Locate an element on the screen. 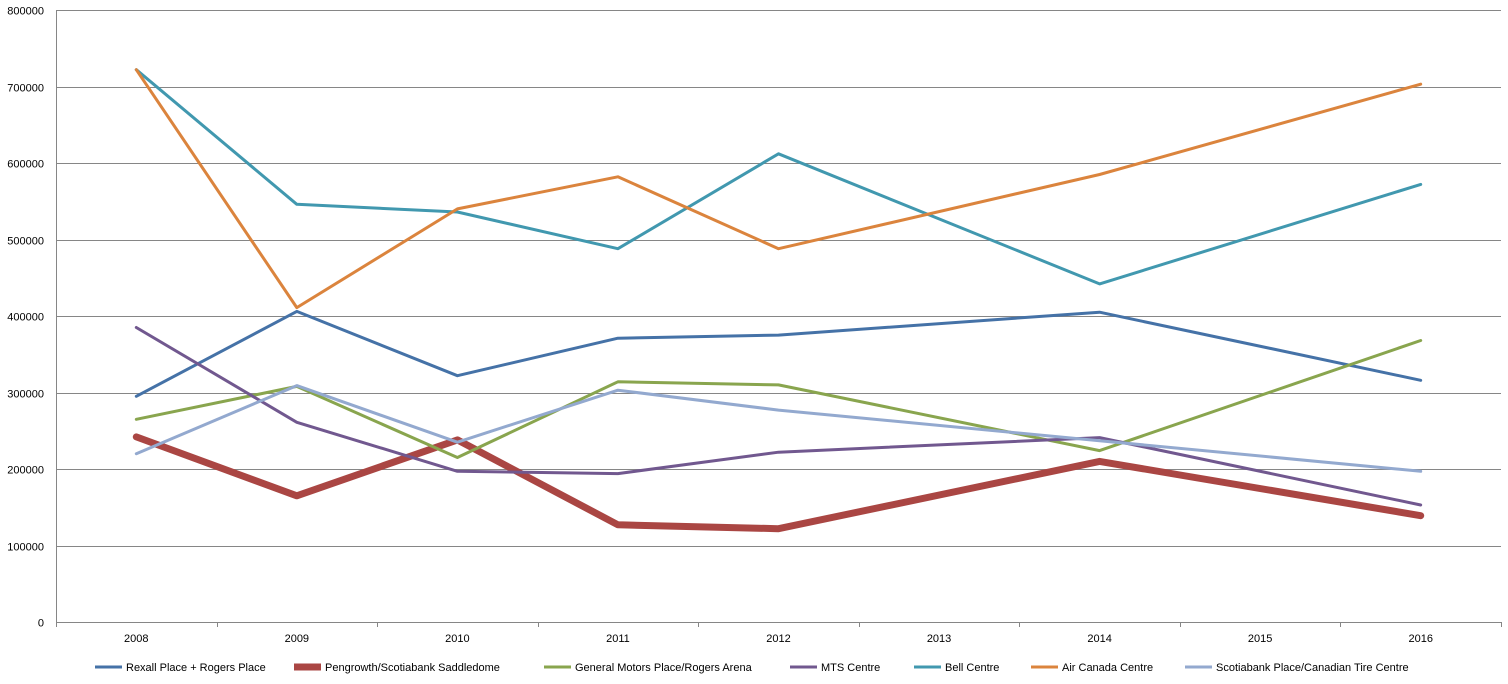  y-tick-label: 400000 is located at coordinates (25, 318).